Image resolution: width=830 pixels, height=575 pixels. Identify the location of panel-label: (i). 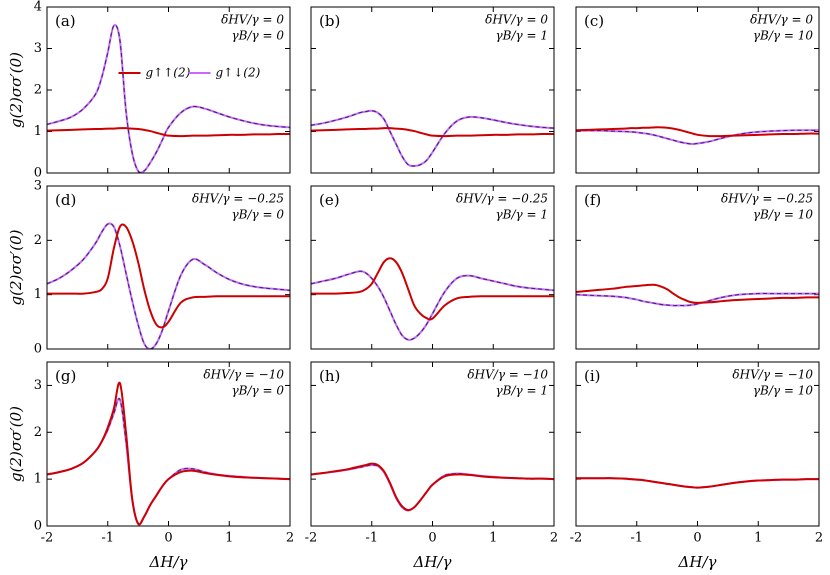
(592, 376).